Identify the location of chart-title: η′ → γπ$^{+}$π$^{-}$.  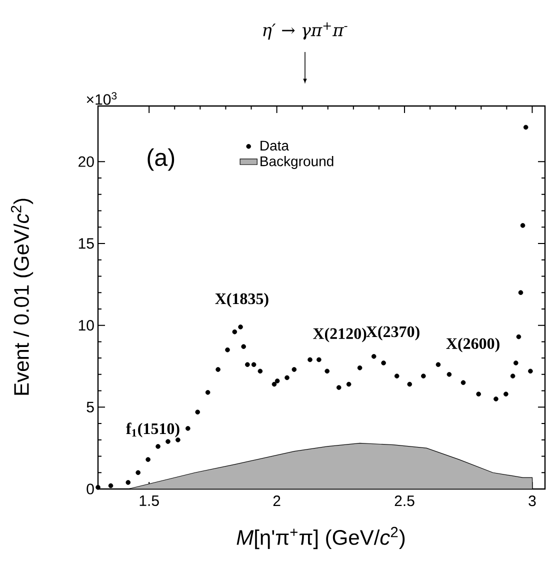
(305, 31).